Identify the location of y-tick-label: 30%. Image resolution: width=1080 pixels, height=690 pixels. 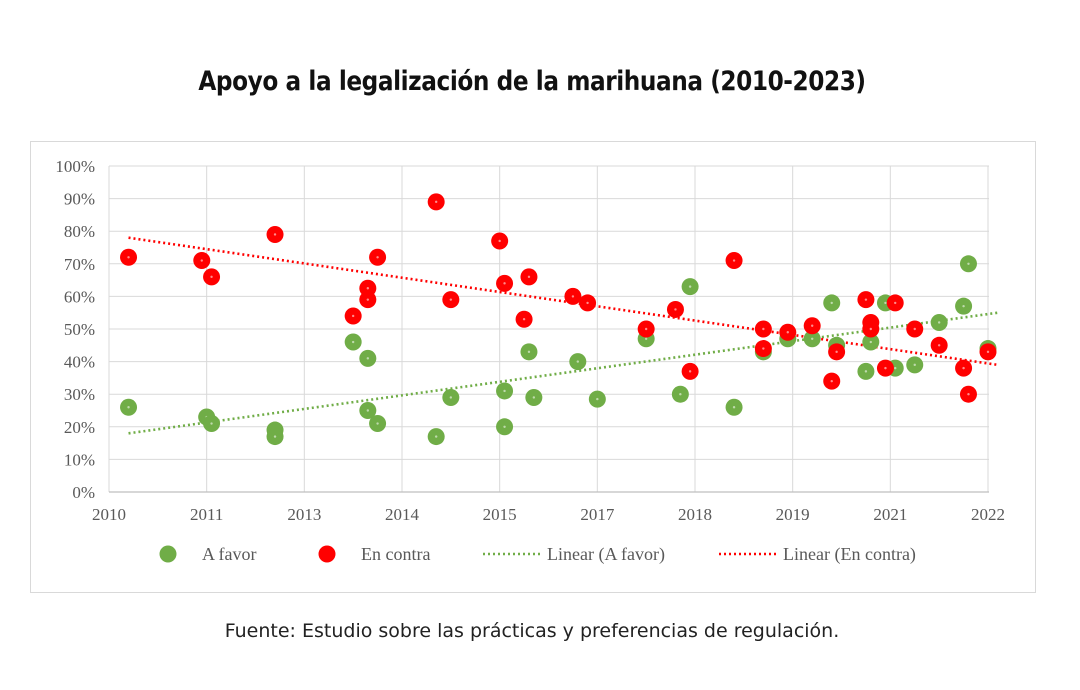
(79, 394).